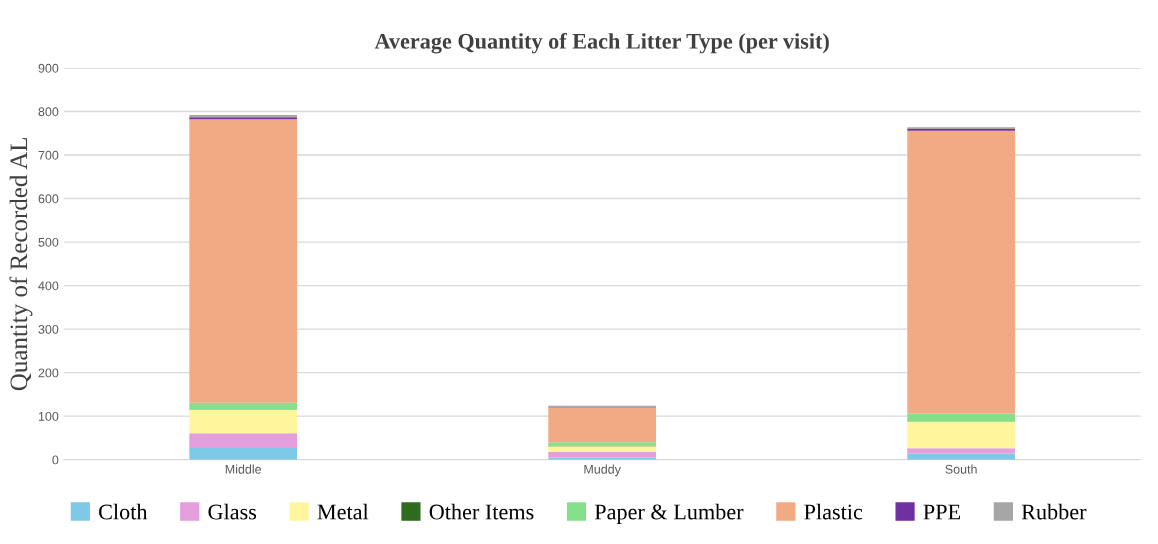  I want to click on legend-label: Other Items, so click(481, 511).